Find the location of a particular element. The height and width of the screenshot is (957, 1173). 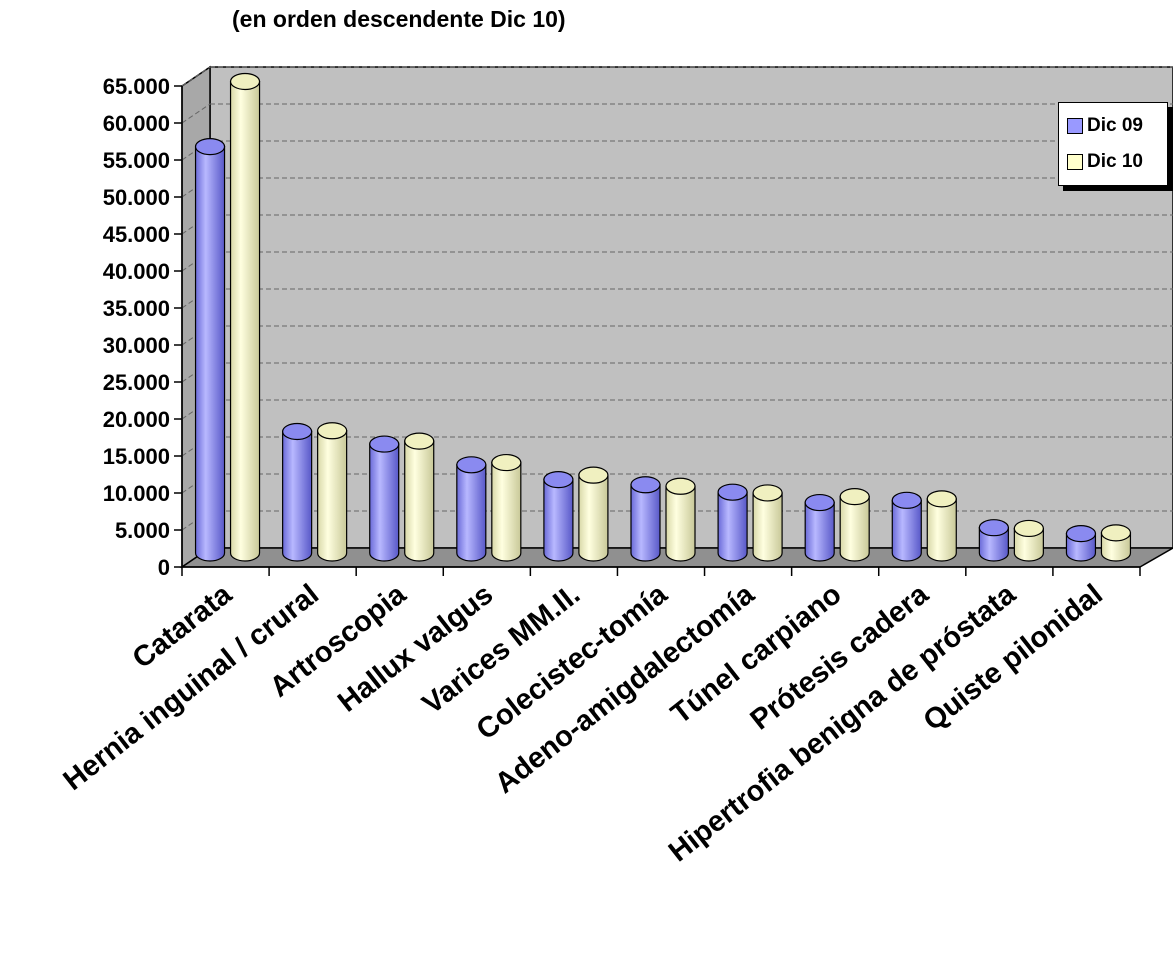

legend-swatch-dic09 is located at coordinates (1075, 126).